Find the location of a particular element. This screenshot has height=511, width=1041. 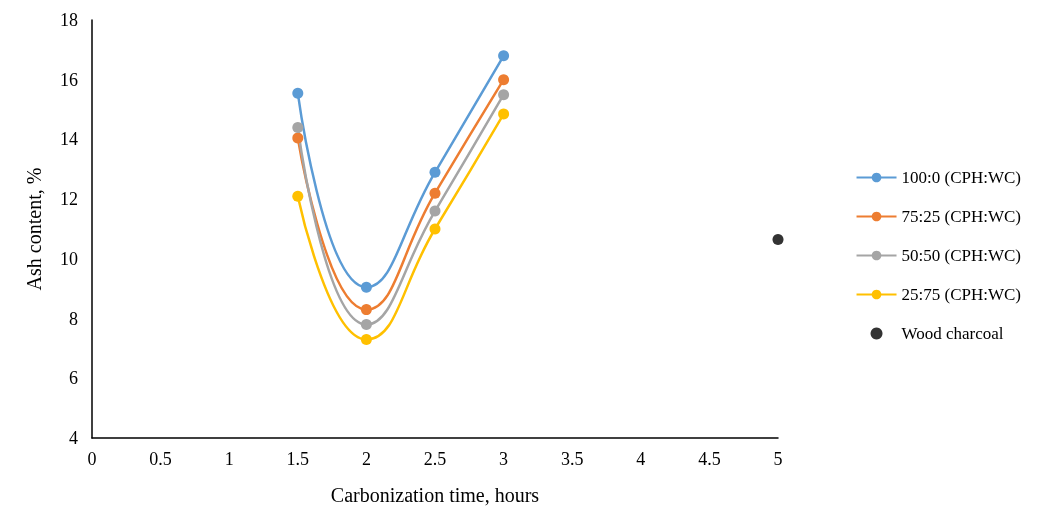

x-tick-label: 4 is located at coordinates (641, 459).